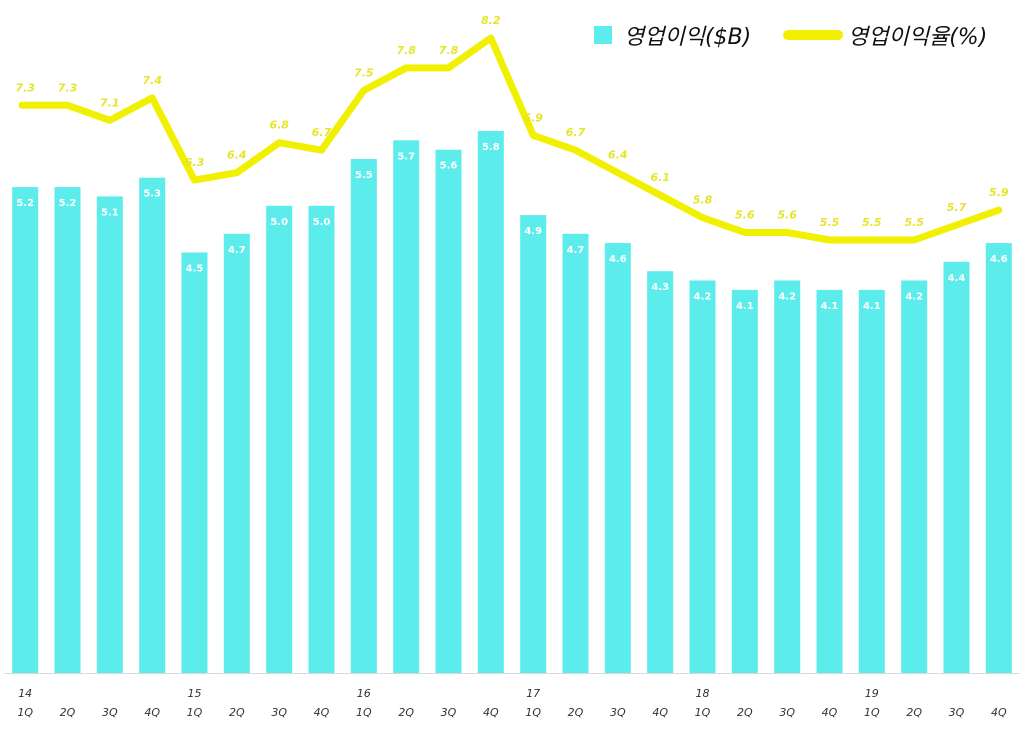 This screenshot has height=736, width=1024. Describe the element at coordinates (321, 439) in the screenshot. I see `bar-q8` at that location.